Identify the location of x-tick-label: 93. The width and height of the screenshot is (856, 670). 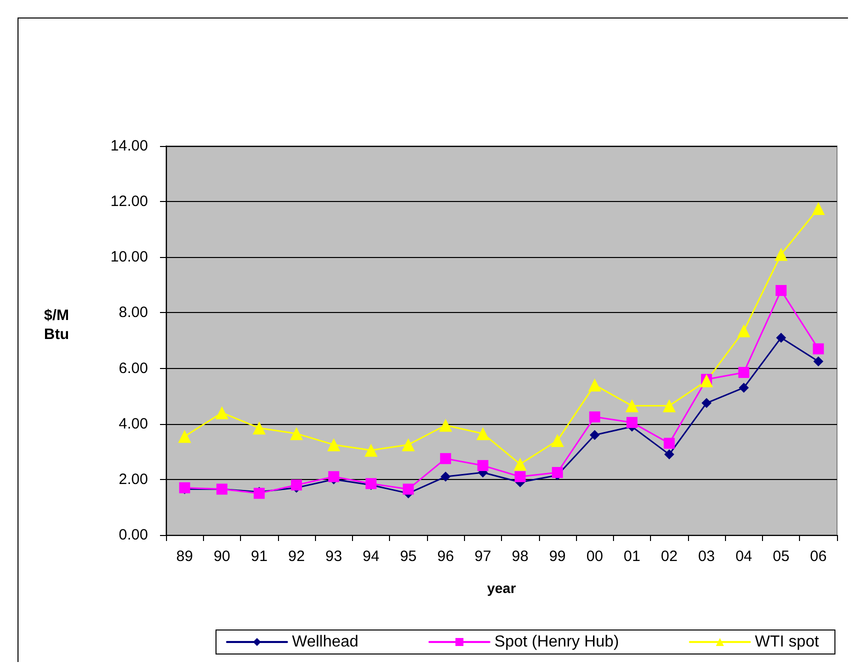
(333, 556).